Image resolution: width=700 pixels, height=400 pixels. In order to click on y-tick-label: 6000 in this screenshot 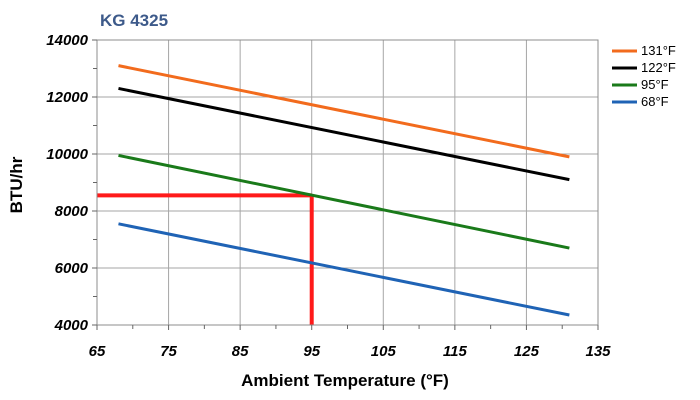, I will do `click(72, 268)`.